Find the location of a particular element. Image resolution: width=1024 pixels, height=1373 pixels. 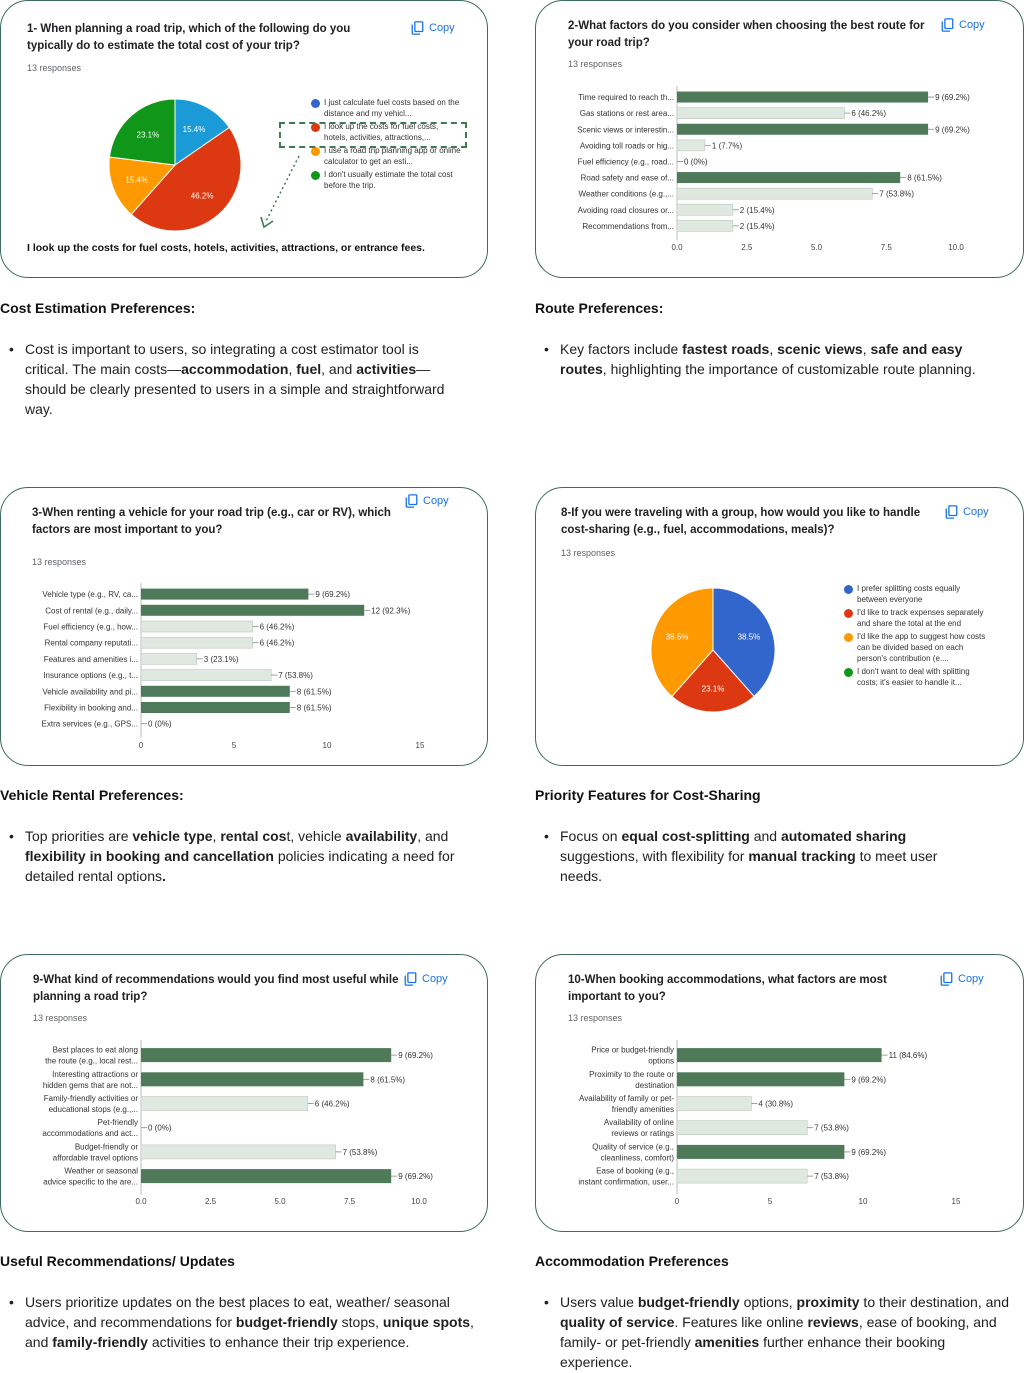

category-label: friendly amenities is located at coordinates (643, 1109).